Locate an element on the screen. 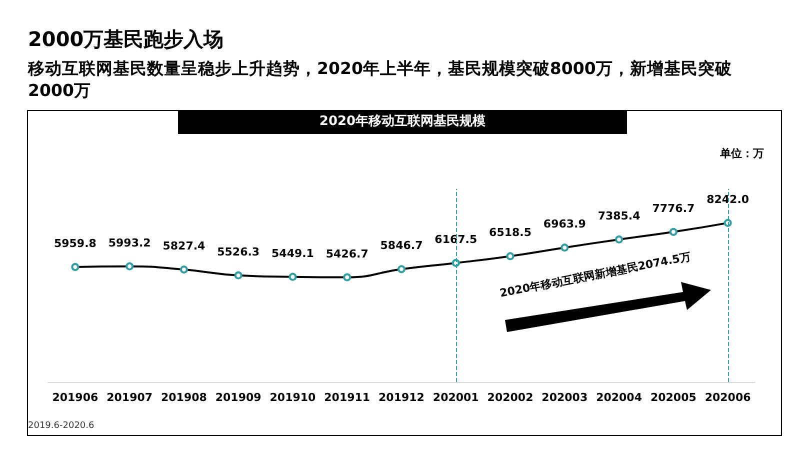 The width and height of the screenshot is (800, 450). text: 单位：万 is located at coordinates (742, 153).